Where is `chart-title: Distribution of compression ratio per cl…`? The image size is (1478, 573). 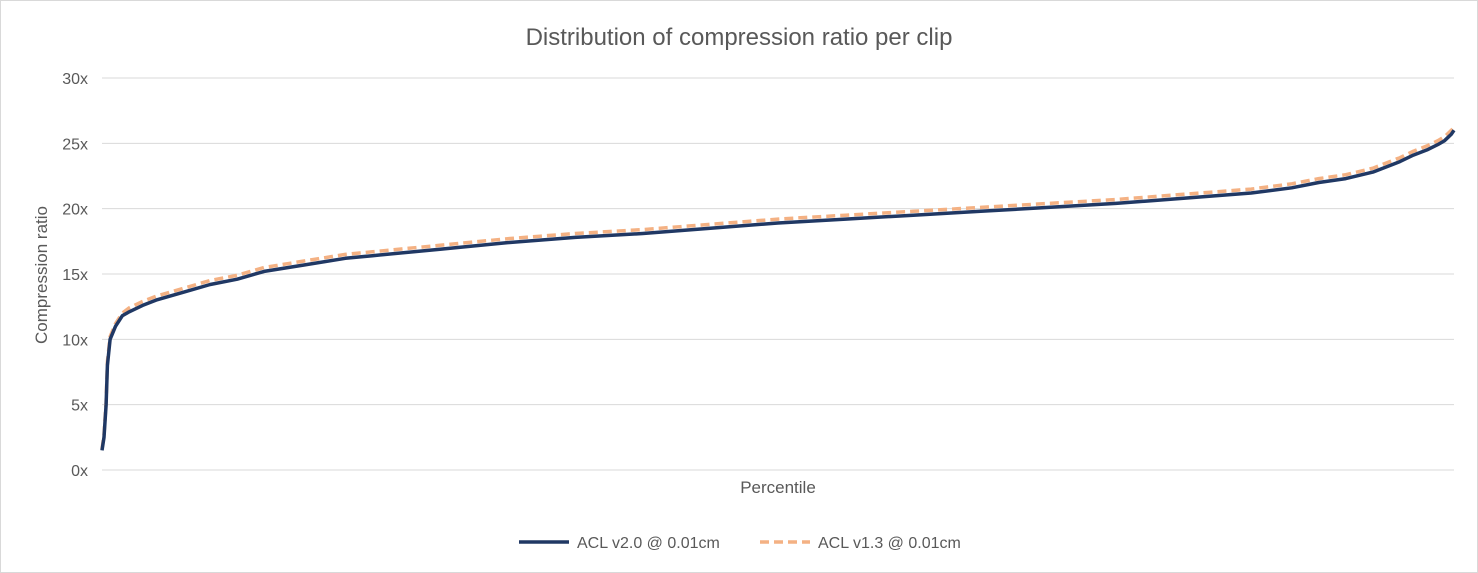 chart-title: Distribution of compression ratio per cl… is located at coordinates (739, 37).